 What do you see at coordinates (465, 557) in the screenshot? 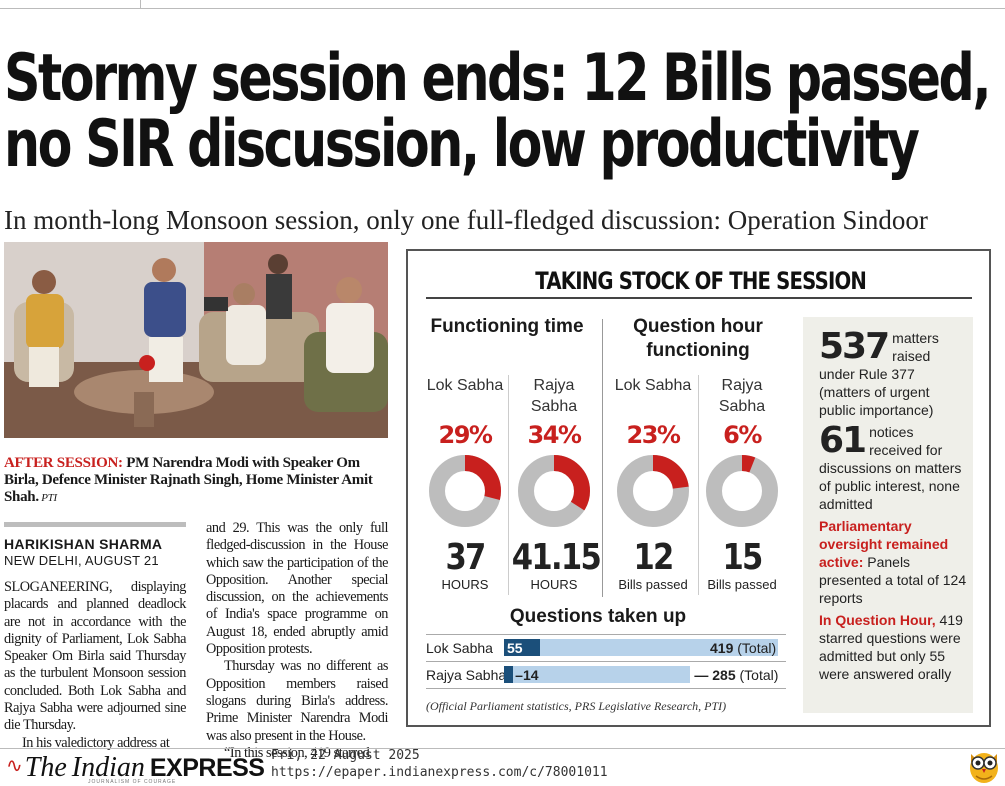
I see `figure-number: 37` at bounding box center [465, 557].